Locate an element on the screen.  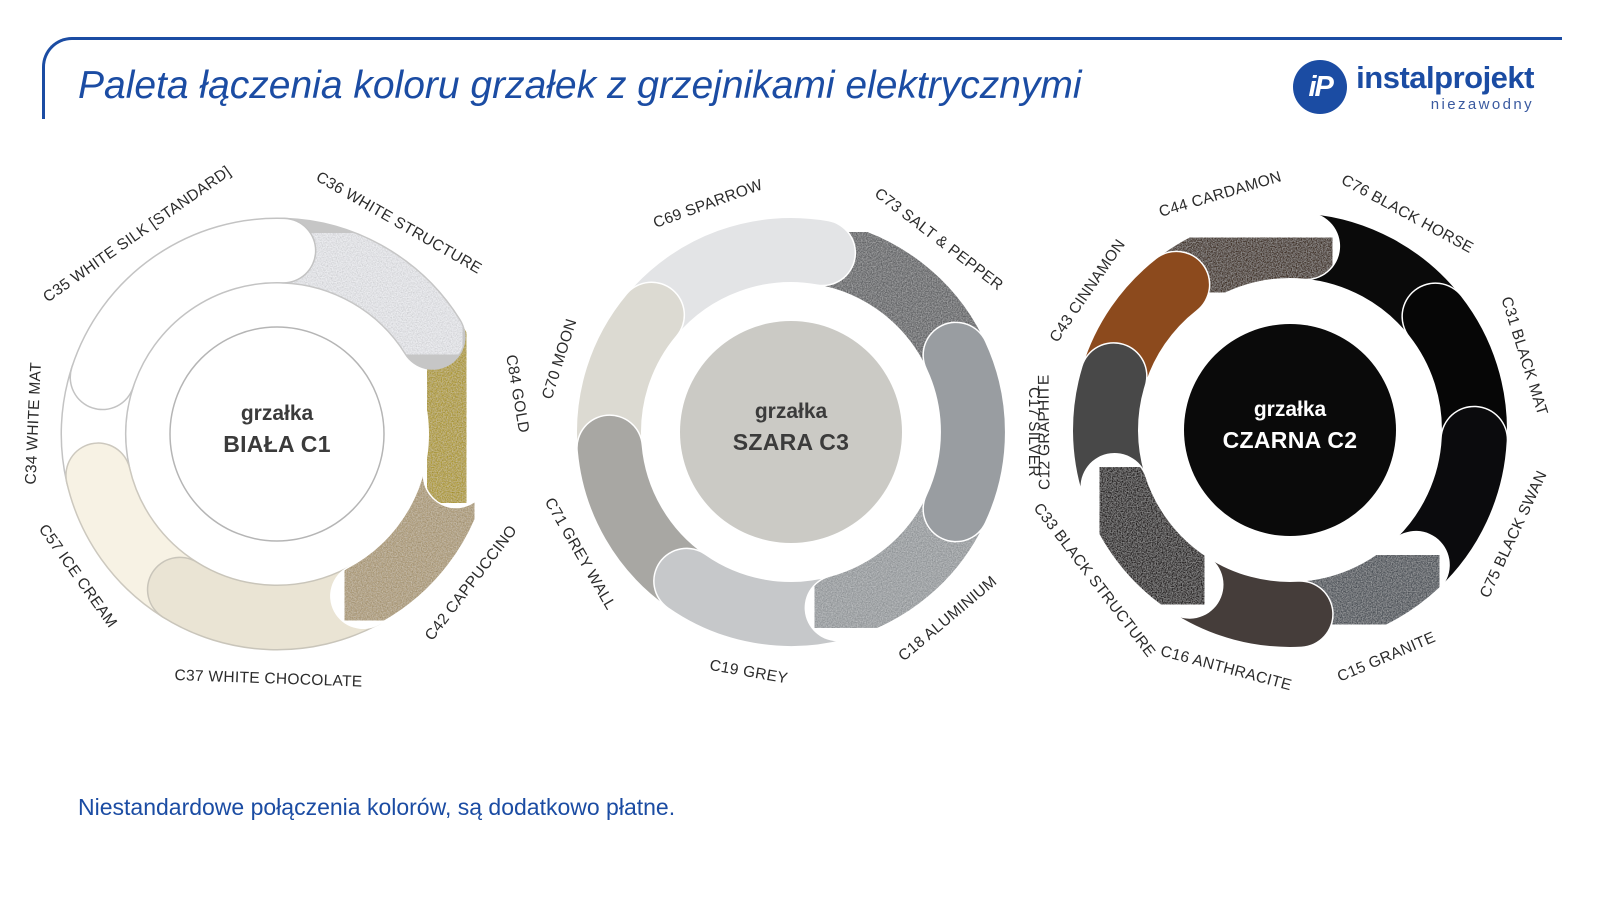
wheel-center-czarna-c2 is located at coordinates (1290, 430).